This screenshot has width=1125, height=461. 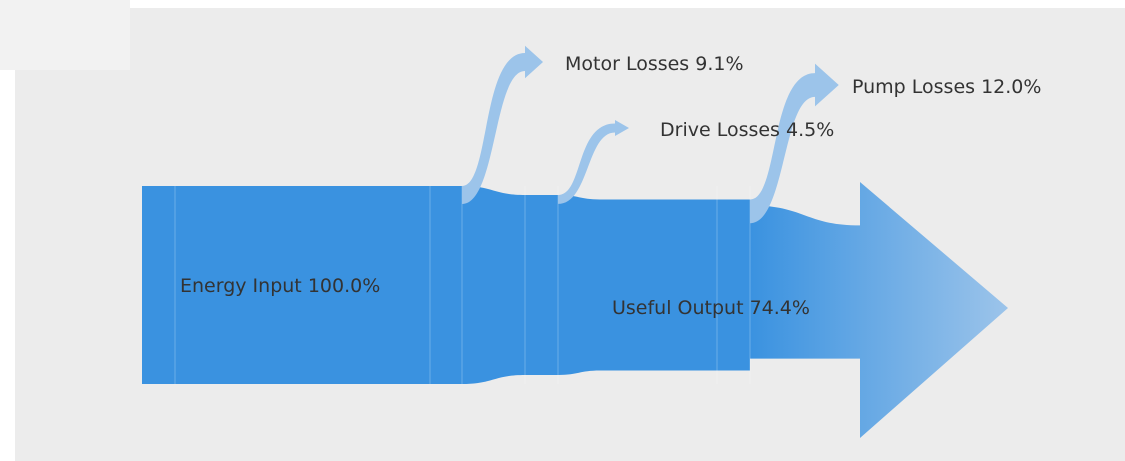 What do you see at coordinates (678, 308) in the screenshot?
I see `node-name: Useful Output` at bounding box center [678, 308].